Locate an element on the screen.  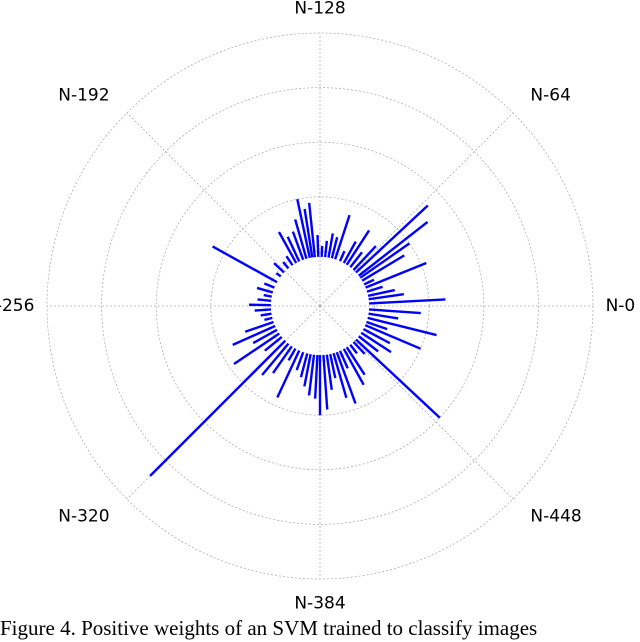
angle-label-90: N-128 is located at coordinates (319, 9).